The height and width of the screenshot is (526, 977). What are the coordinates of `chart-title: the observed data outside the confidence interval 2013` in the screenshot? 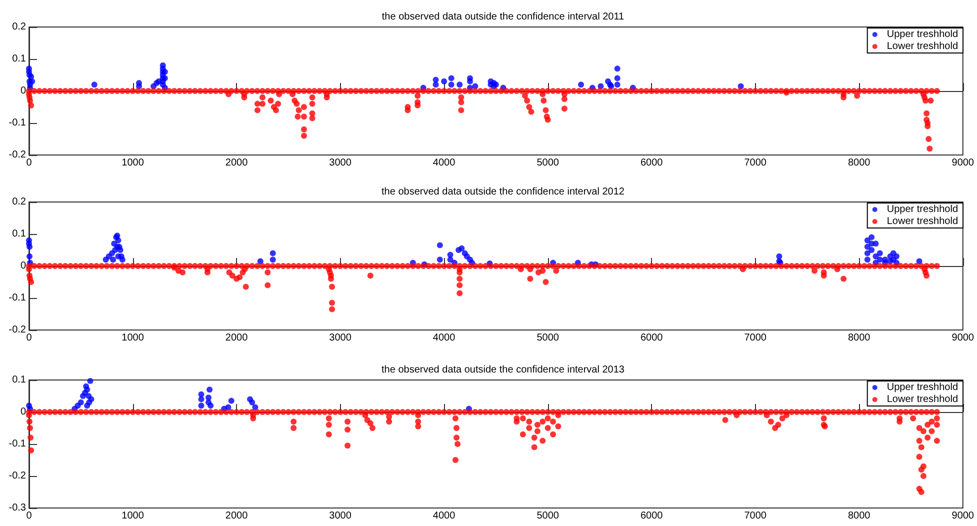 It's located at (503, 370).